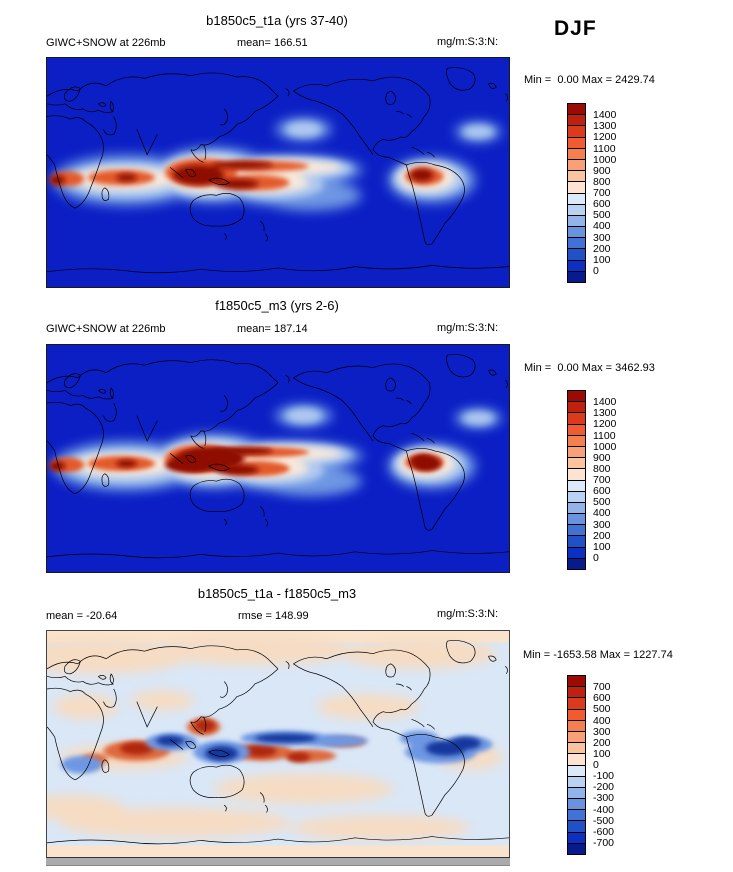 This screenshot has height=872, width=733. I want to click on colorbar-tick-label: -600, so click(604, 831).